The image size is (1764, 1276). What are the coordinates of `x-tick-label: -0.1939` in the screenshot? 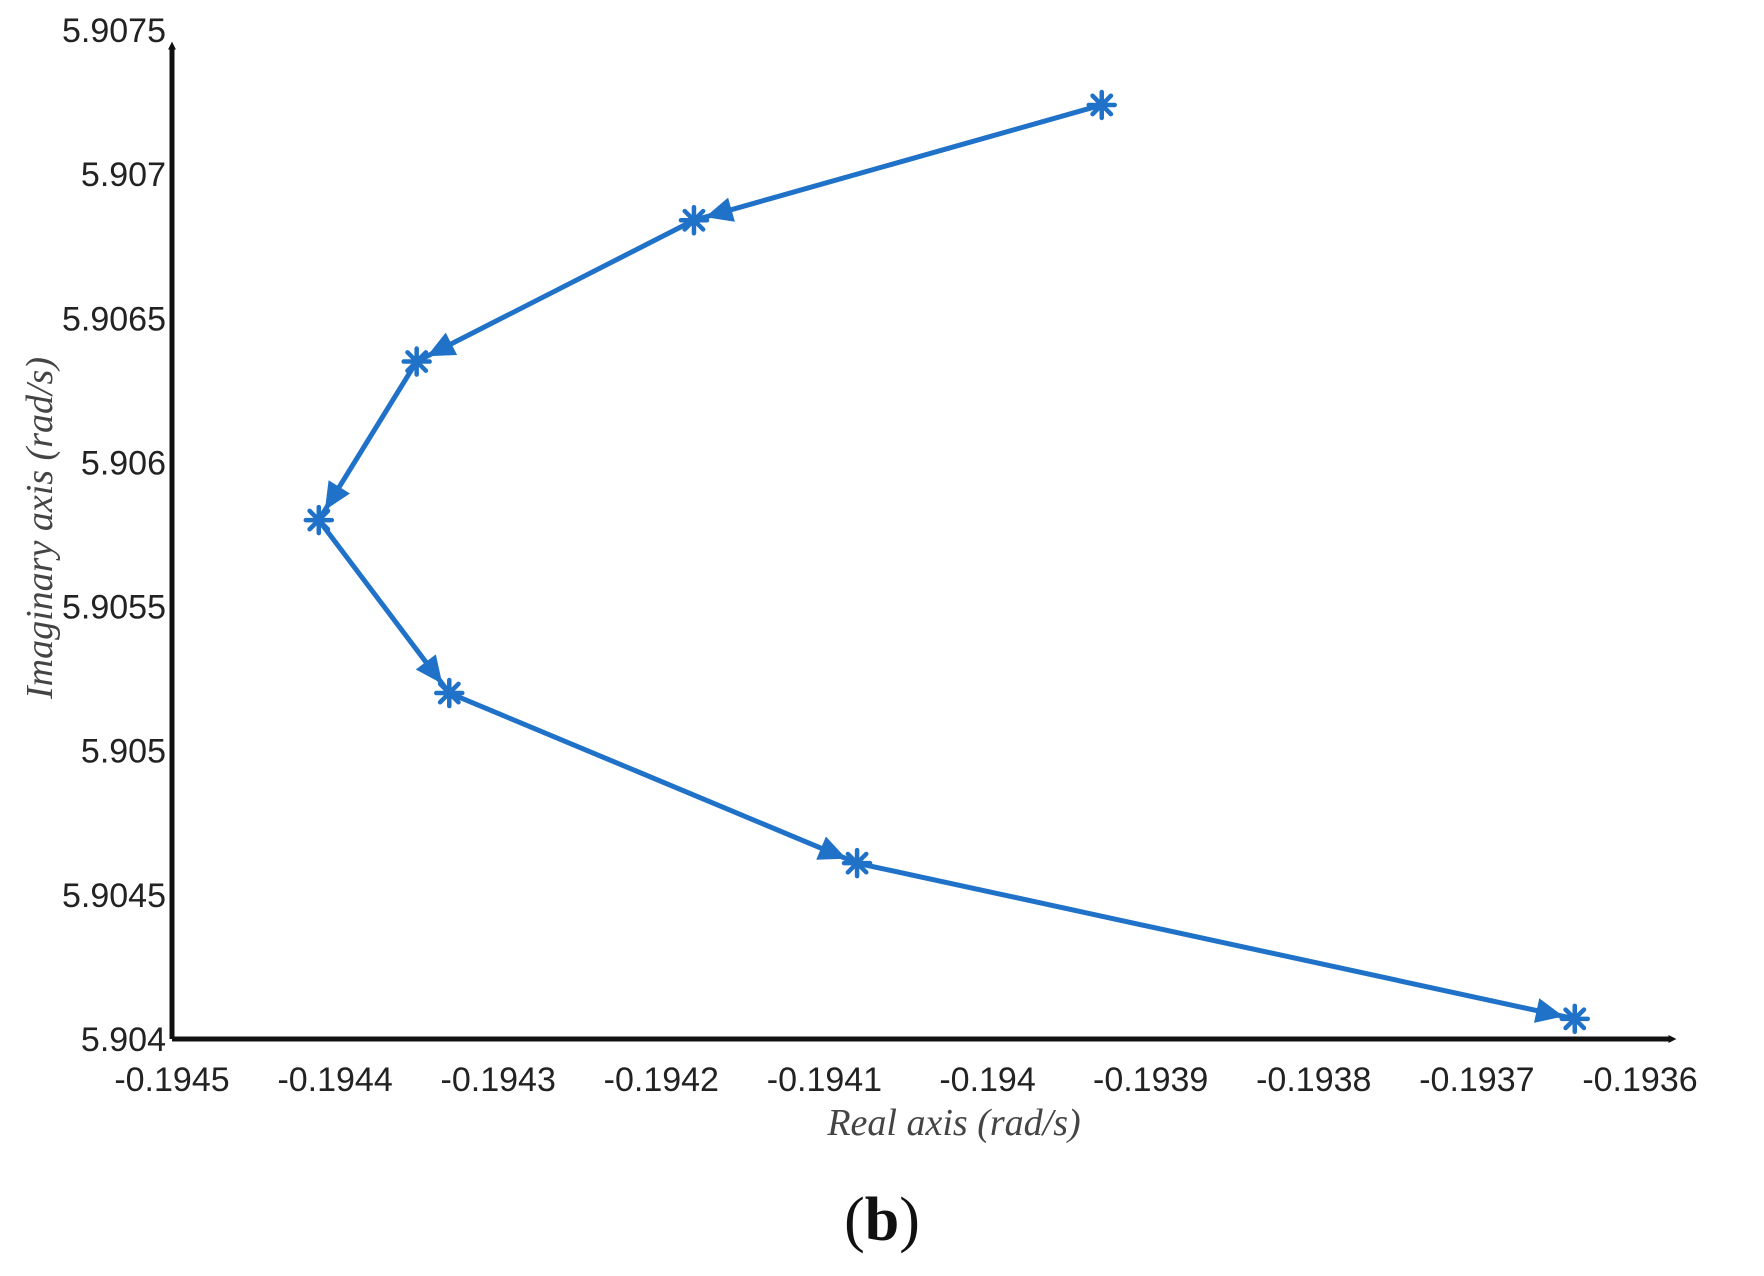 It's located at (1150, 1080).